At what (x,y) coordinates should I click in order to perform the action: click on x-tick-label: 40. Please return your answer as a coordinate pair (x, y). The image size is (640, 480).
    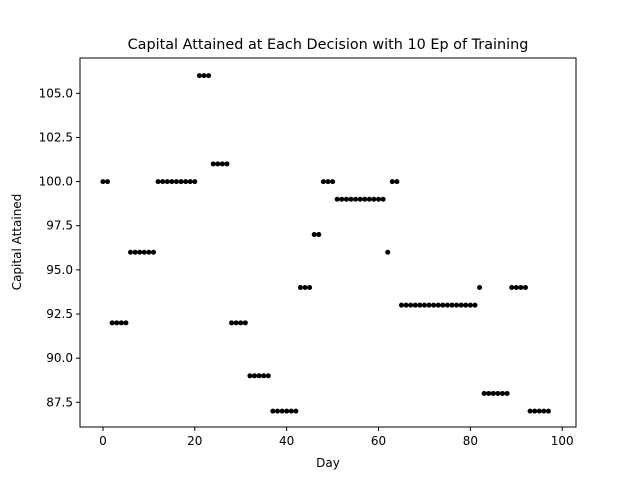
    Looking at the image, I should click on (286, 441).